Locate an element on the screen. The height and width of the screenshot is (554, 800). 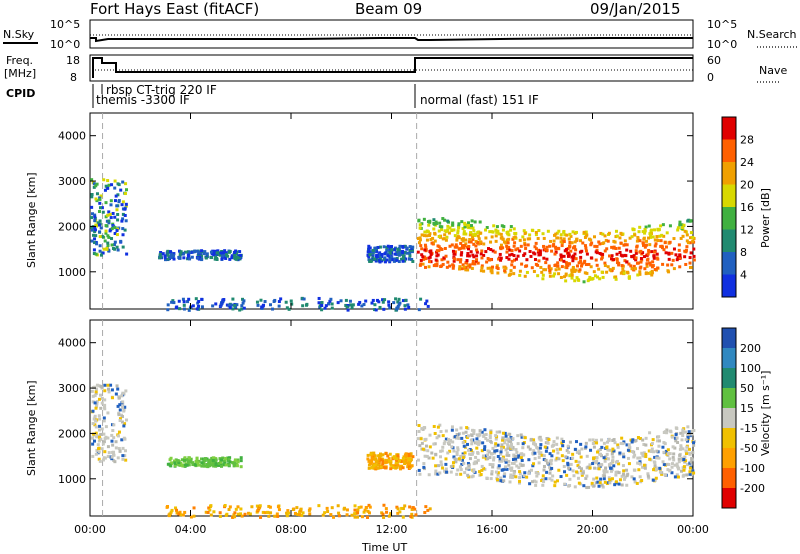
velocity-colorbar-segment is located at coordinates (729, 378).